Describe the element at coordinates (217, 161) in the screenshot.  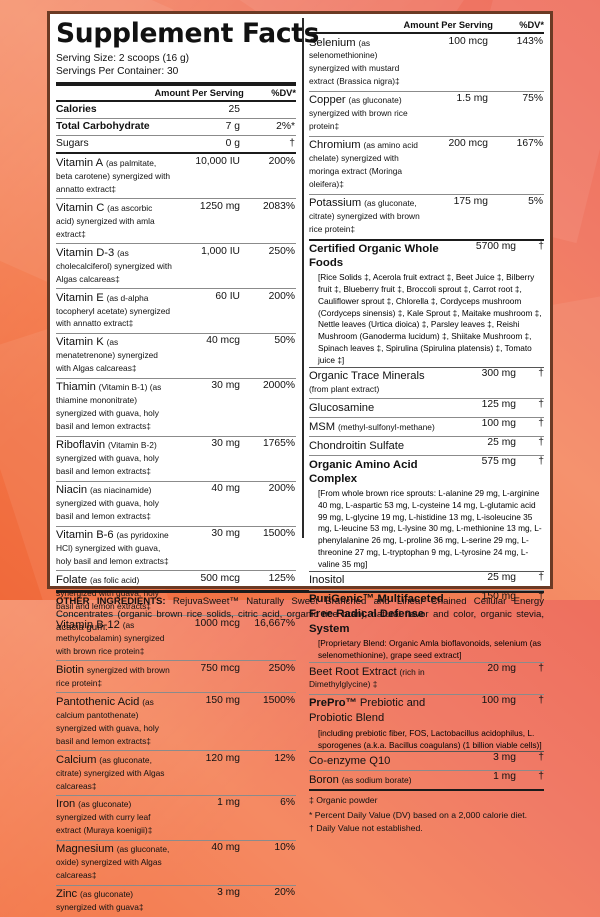
I see `row-amount: 10,000 IU` at that location.